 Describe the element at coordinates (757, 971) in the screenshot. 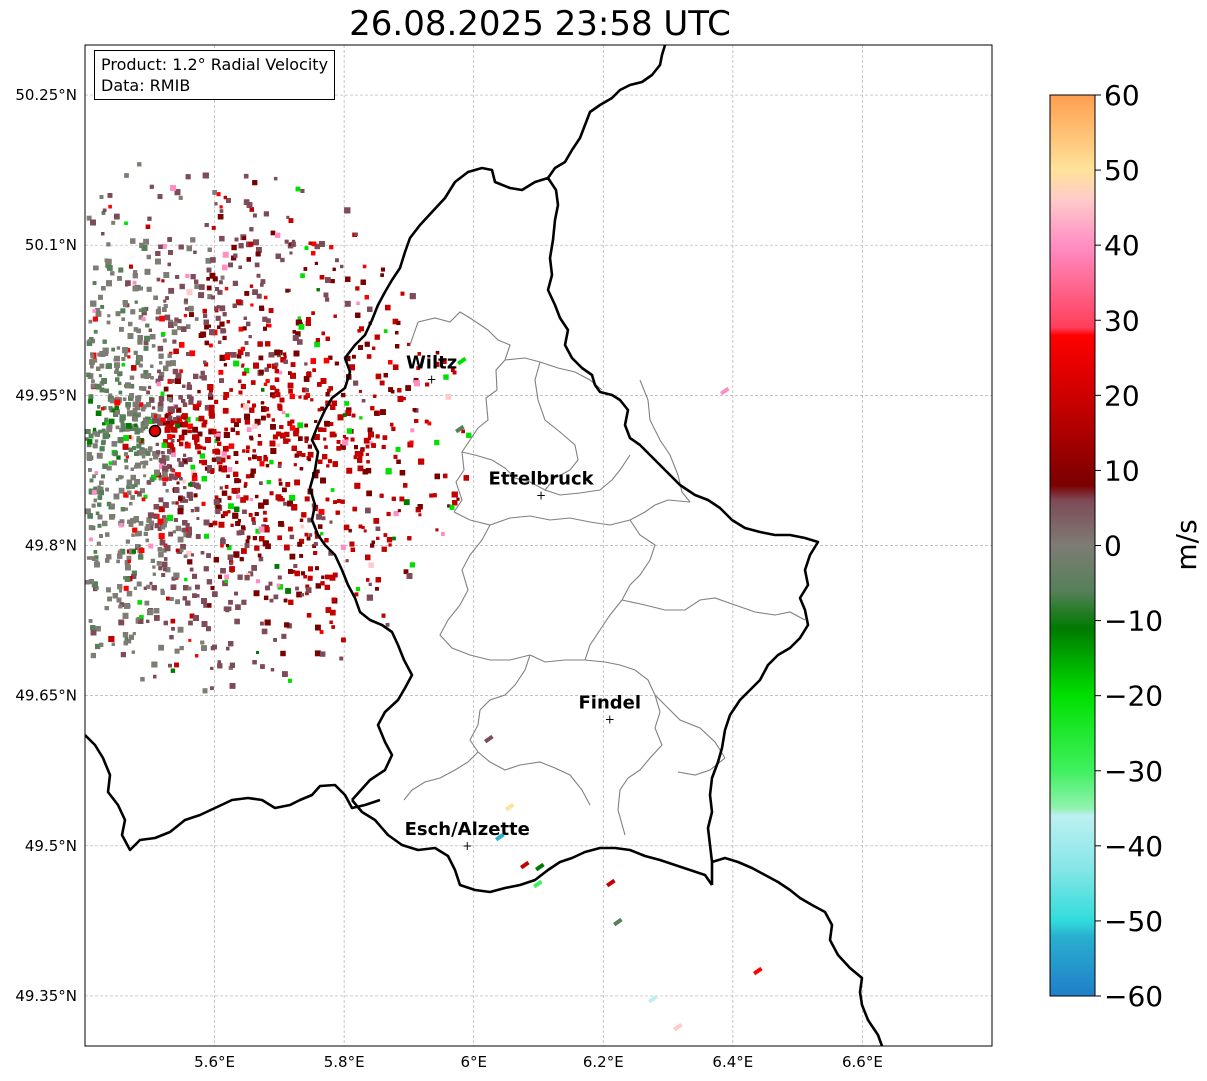

I see `velocity-streak` at that location.